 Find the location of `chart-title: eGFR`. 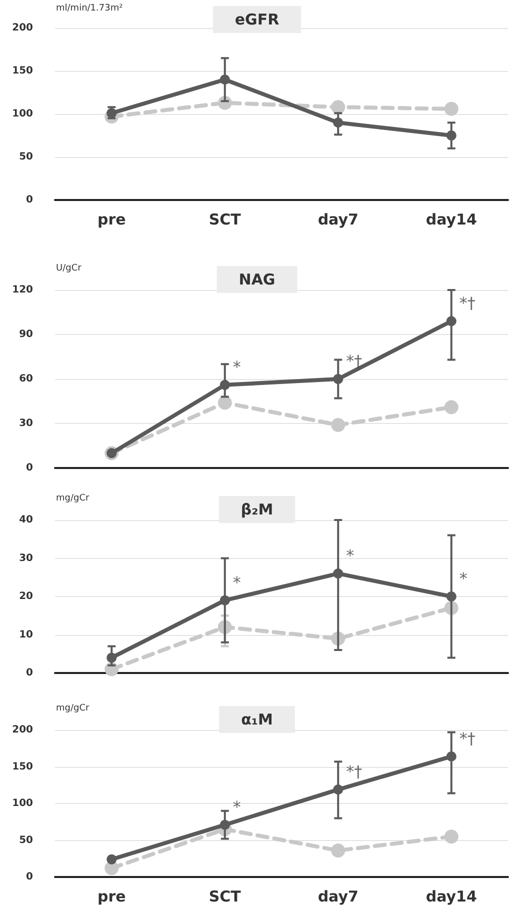

chart-title: eGFR is located at coordinates (257, 19).